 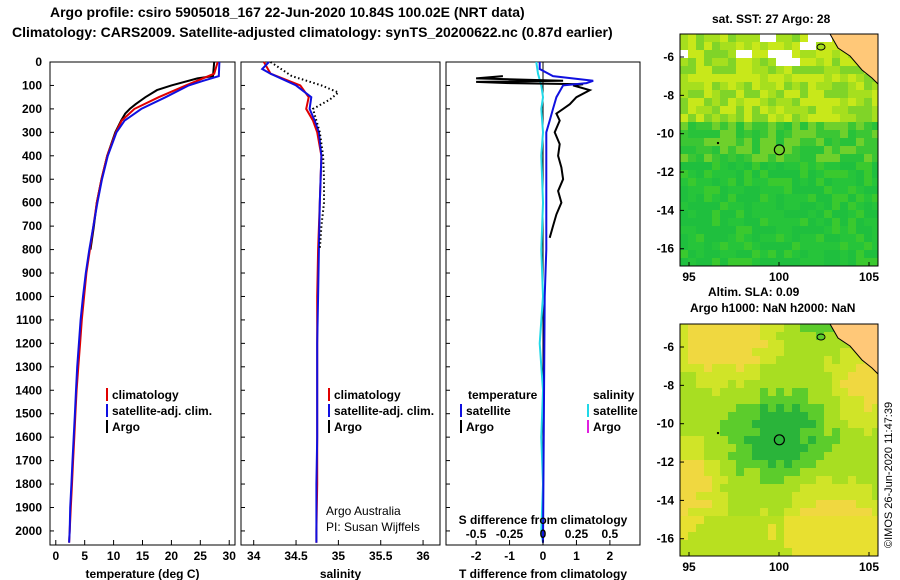 What do you see at coordinates (718, 433) in the screenshot?
I see `sla-islet` at bounding box center [718, 433].